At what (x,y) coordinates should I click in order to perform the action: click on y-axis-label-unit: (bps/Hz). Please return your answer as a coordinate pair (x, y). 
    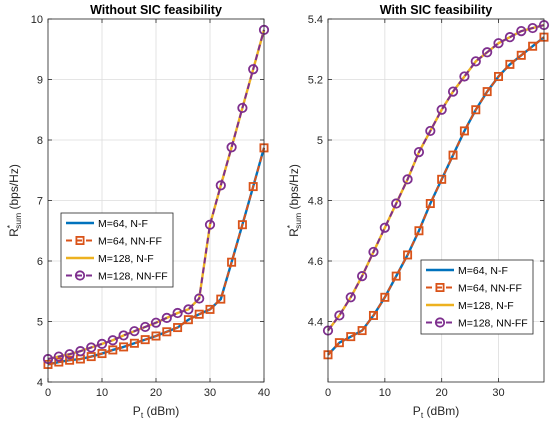
    Looking at the image, I should click on (294, 188).